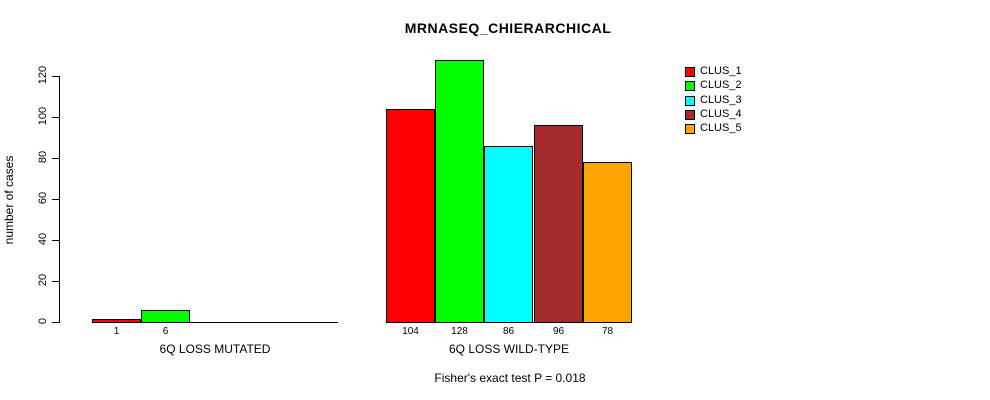 This screenshot has height=400, width=990. What do you see at coordinates (607, 242) in the screenshot?
I see `bar-clus_5-group2` at bounding box center [607, 242].